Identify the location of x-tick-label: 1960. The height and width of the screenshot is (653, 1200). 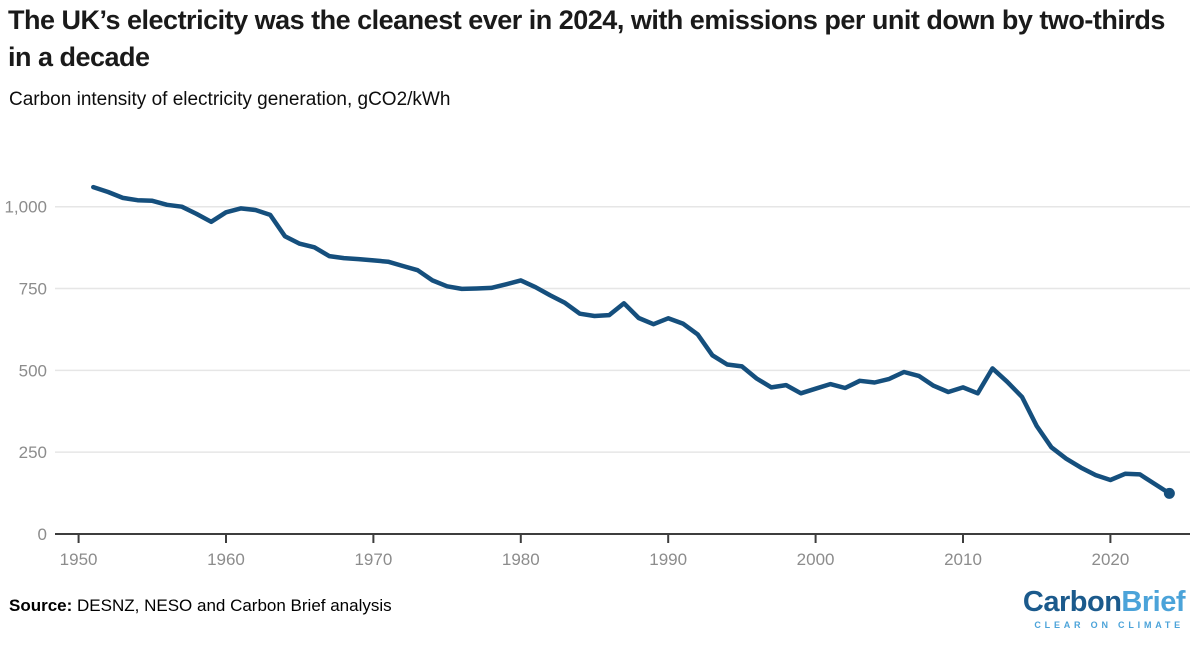
(226, 559).